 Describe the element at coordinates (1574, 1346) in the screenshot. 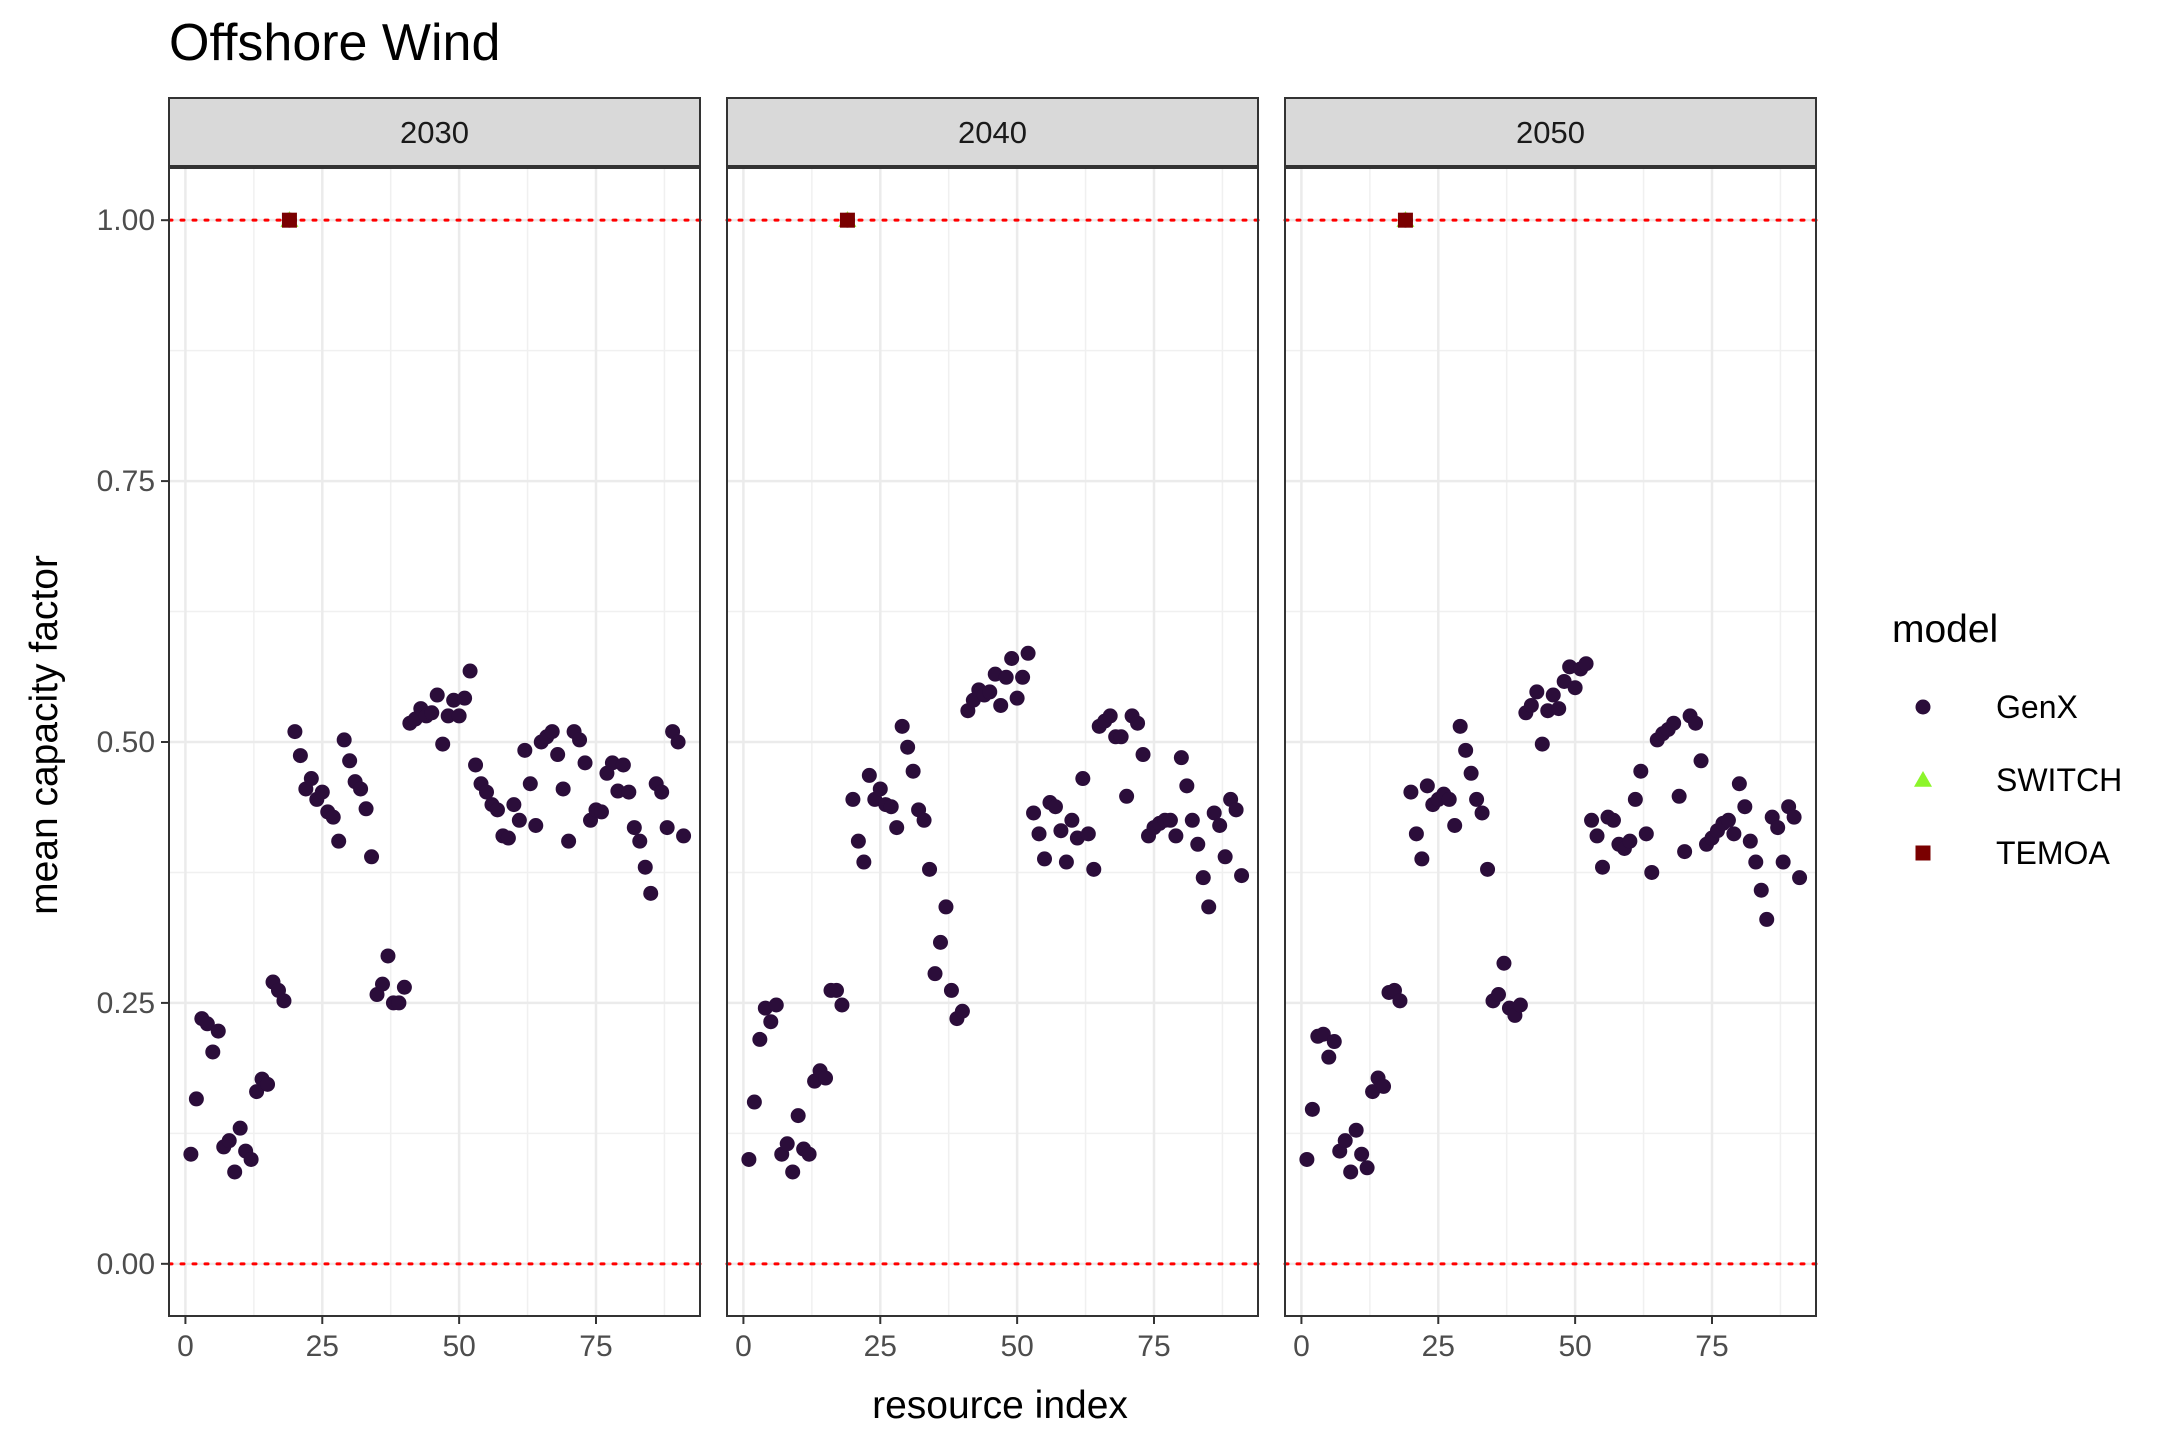

I see `x-tick-label: 50` at that location.